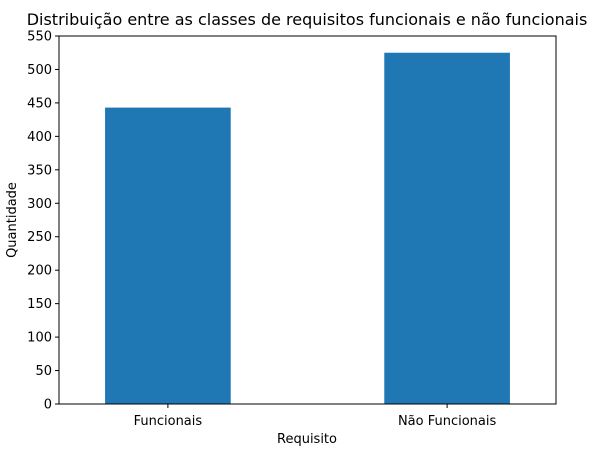  What do you see at coordinates (39, 137) in the screenshot?
I see `y-tick-label: 400` at bounding box center [39, 137].